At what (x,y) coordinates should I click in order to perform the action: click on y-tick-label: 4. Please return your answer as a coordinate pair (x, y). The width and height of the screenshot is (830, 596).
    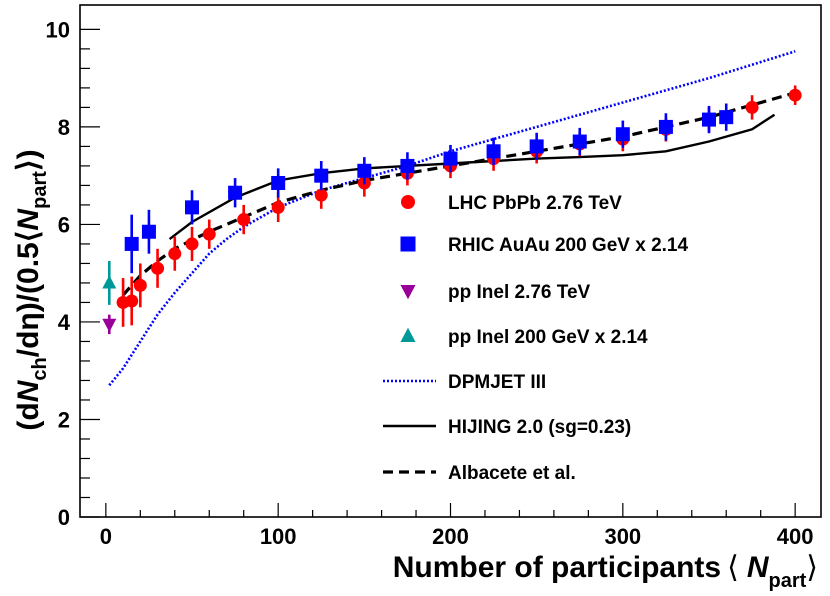
    Looking at the image, I should click on (64, 322).